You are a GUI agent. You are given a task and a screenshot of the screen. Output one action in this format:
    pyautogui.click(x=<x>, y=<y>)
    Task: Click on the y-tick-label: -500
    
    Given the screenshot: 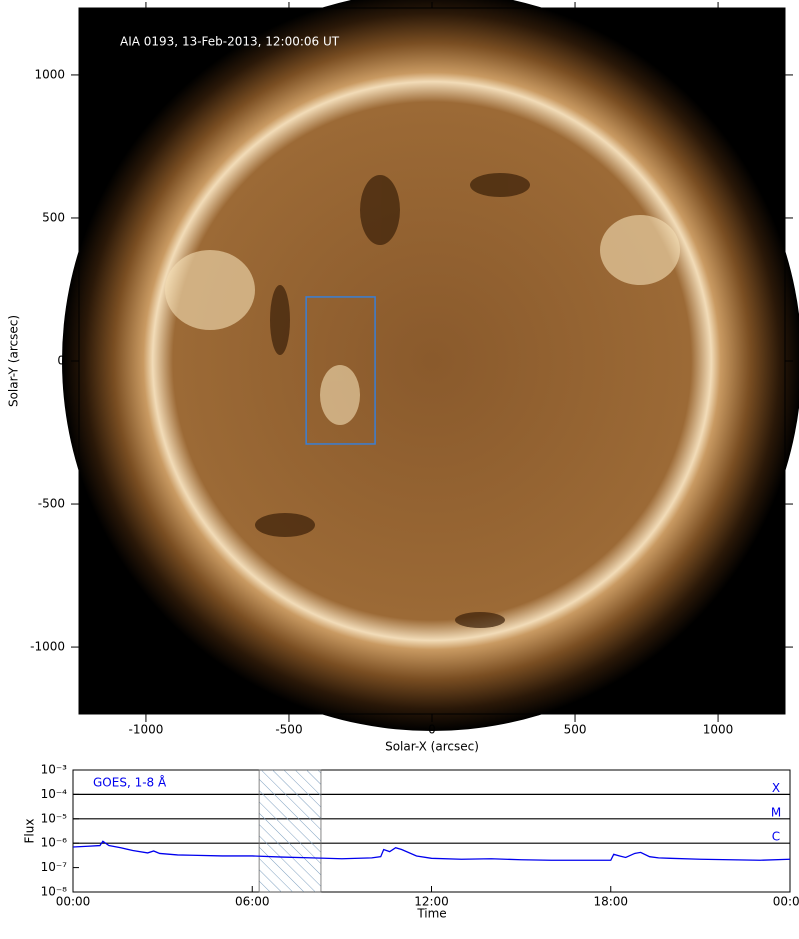 What is the action you would take?
    pyautogui.click(x=51, y=504)
    